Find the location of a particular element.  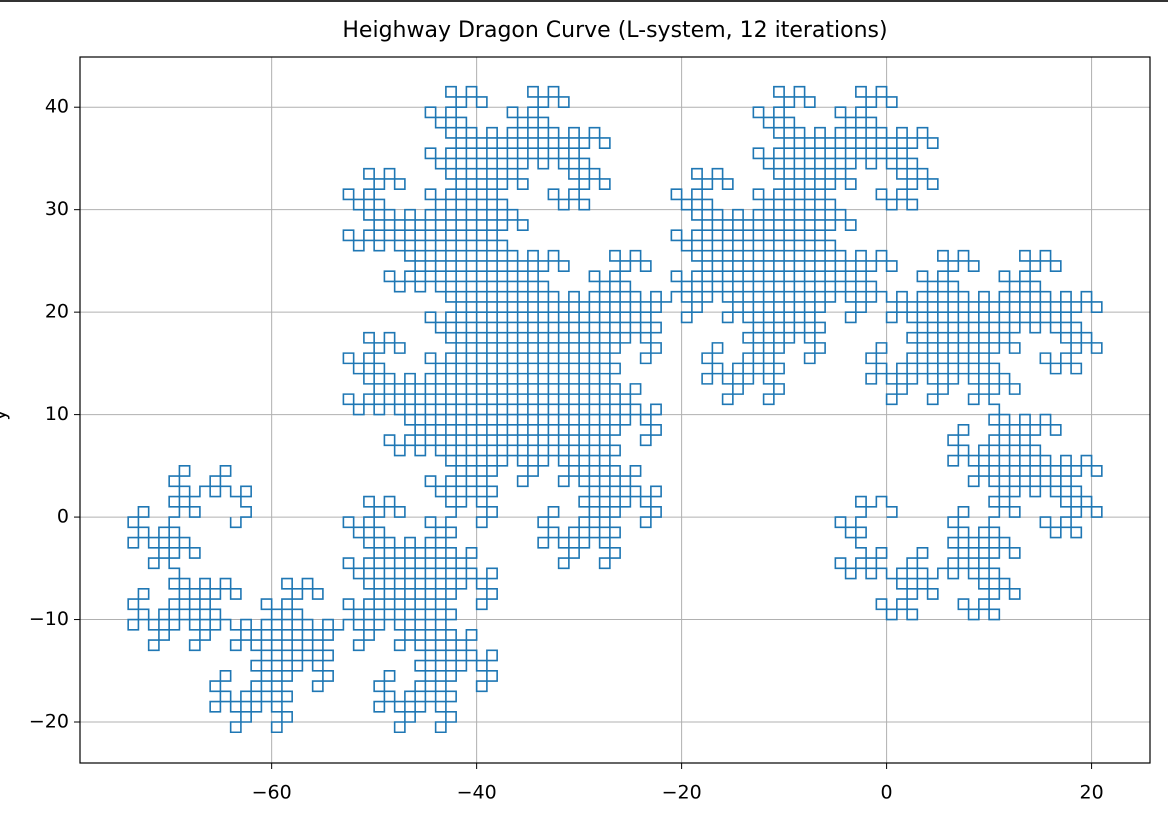

y-axis-label: y is located at coordinates (5, 414).